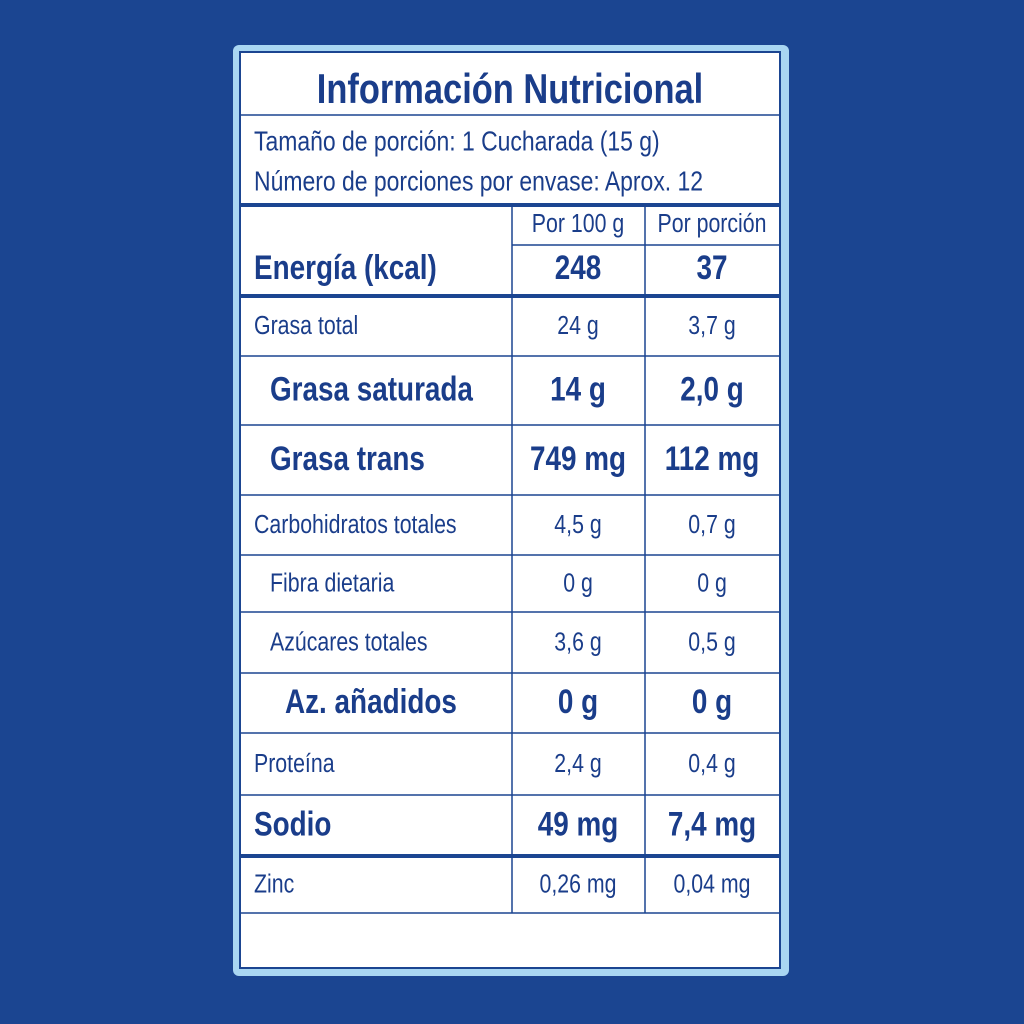 The image size is (1024, 1024). I want to click on nutrient-value: 4,5 g, so click(577, 525).